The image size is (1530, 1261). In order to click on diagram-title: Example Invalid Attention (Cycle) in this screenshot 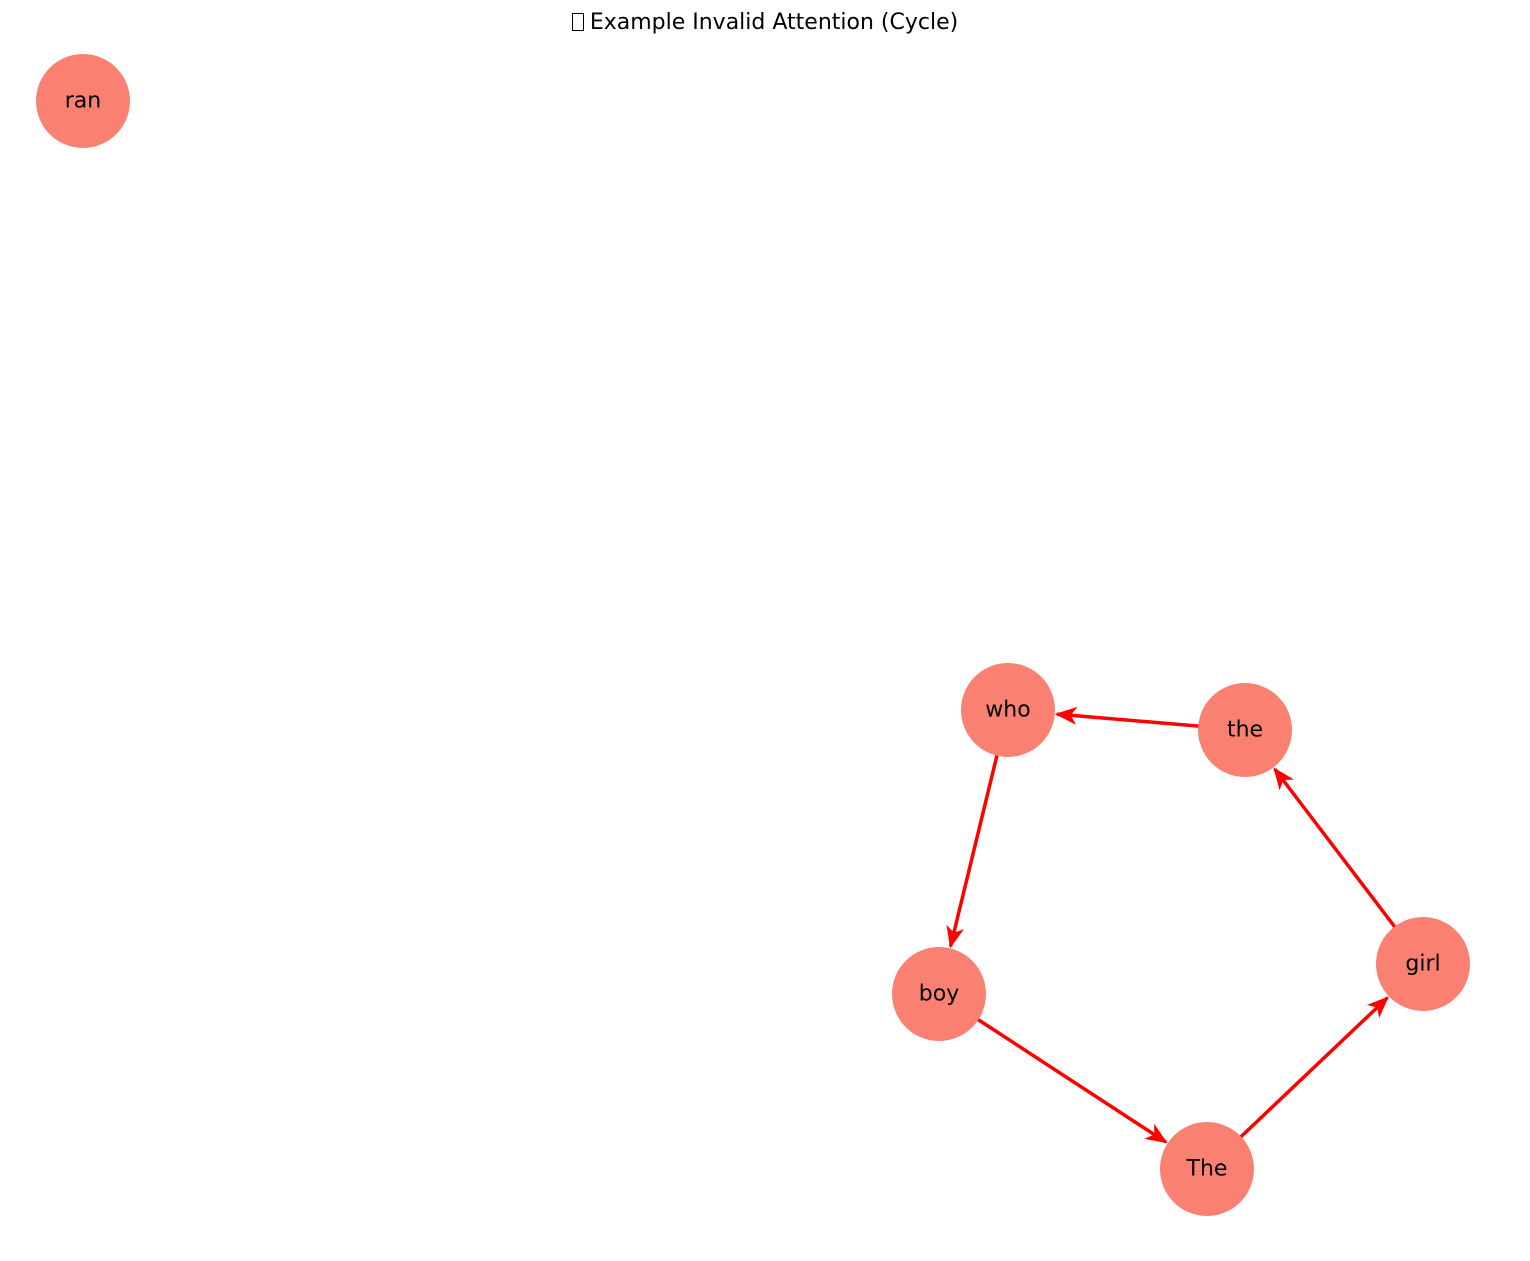, I will do `click(765, 22)`.